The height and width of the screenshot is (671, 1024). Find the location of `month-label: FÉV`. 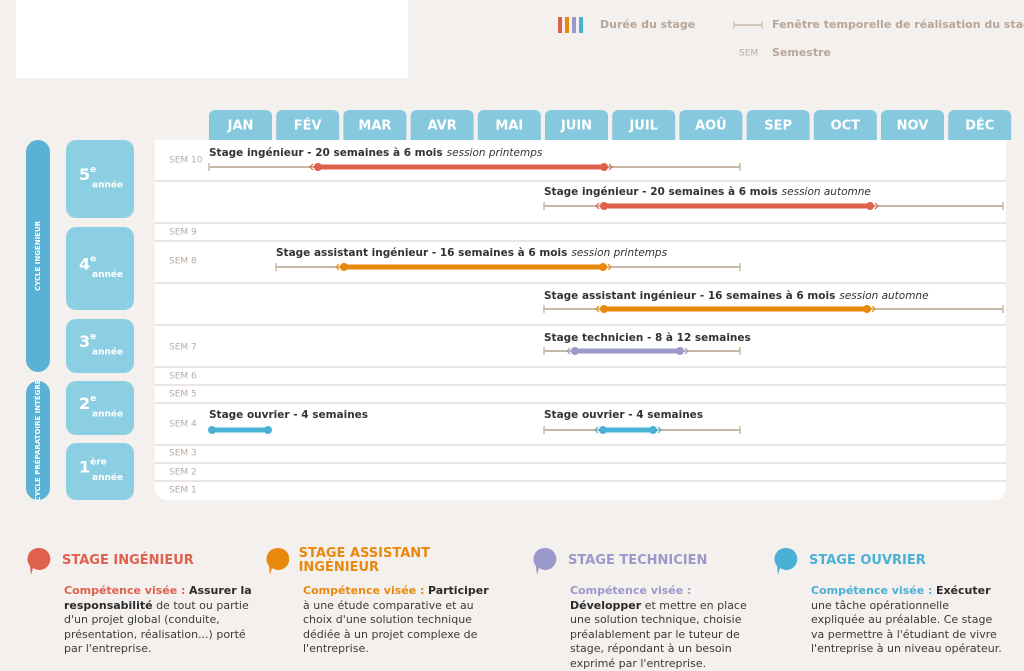

month-label: FÉV is located at coordinates (308, 126).